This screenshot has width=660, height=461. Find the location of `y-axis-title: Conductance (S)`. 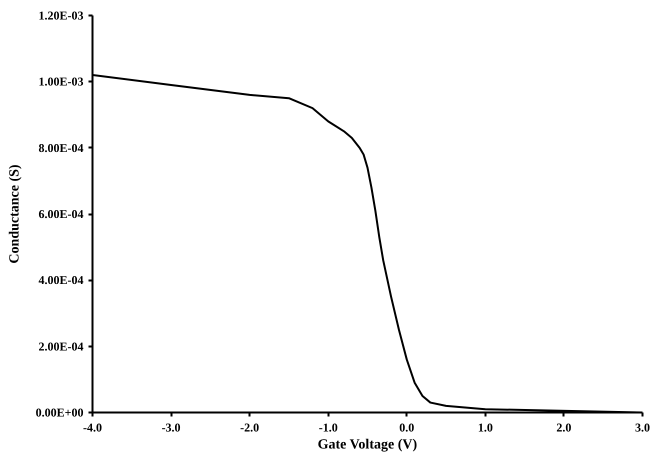

y-axis-title: Conductance (S) is located at coordinates (15, 214).